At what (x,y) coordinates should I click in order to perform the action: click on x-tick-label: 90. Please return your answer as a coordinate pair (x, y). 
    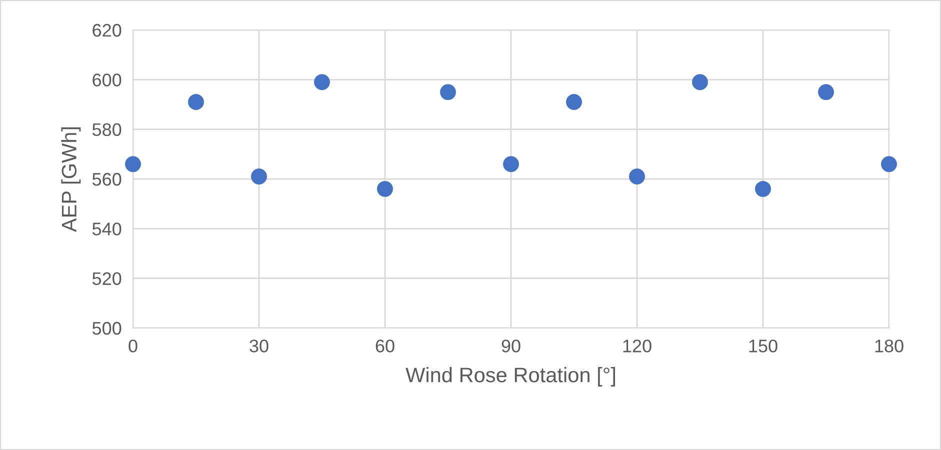
    Looking at the image, I should click on (511, 346).